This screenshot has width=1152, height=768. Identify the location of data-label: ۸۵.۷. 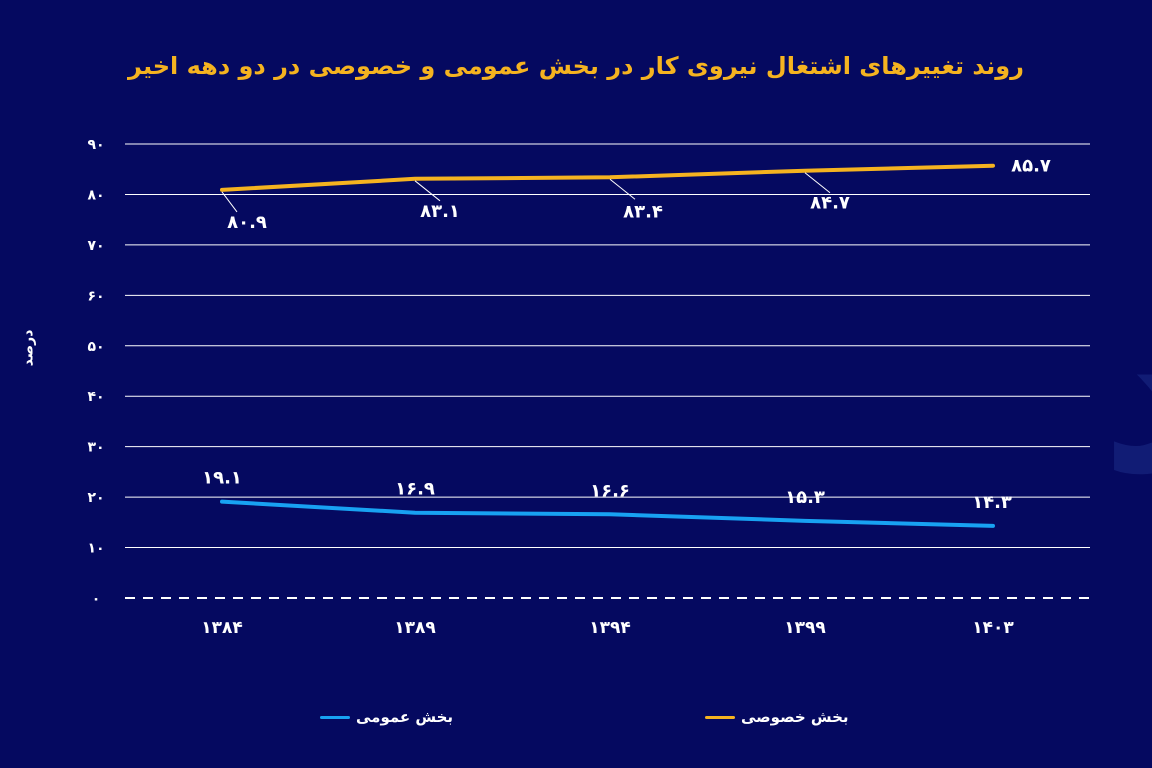
(1031, 166).